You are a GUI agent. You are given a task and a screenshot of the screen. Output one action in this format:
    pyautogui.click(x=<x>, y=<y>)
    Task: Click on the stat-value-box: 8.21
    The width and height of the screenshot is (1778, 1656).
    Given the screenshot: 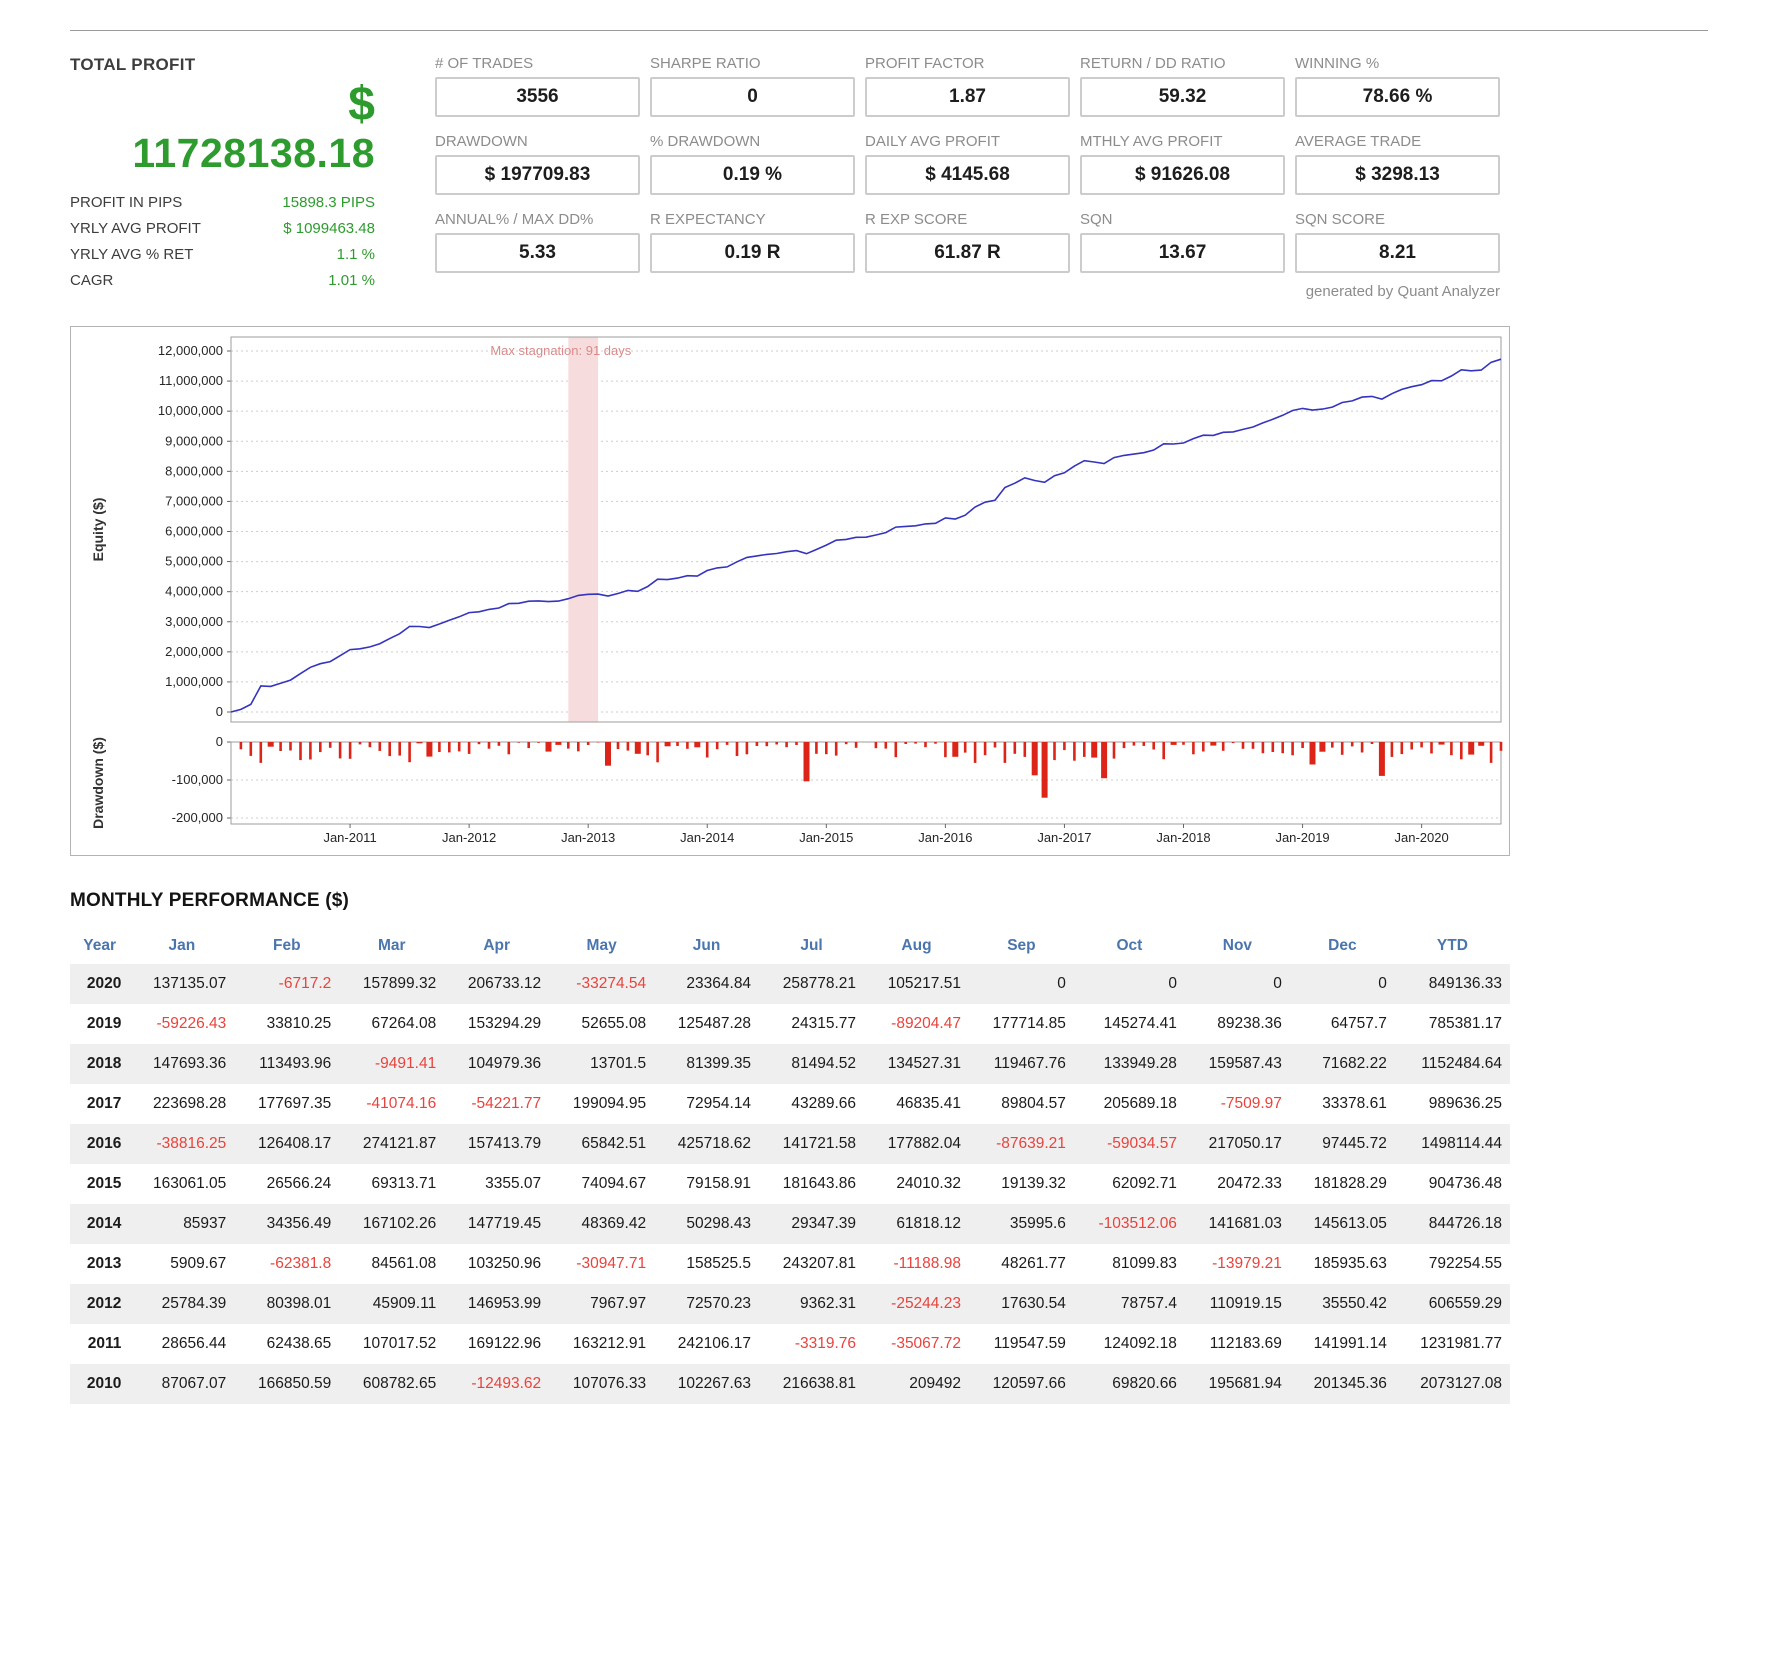 What is the action you would take?
    pyautogui.click(x=1397, y=253)
    